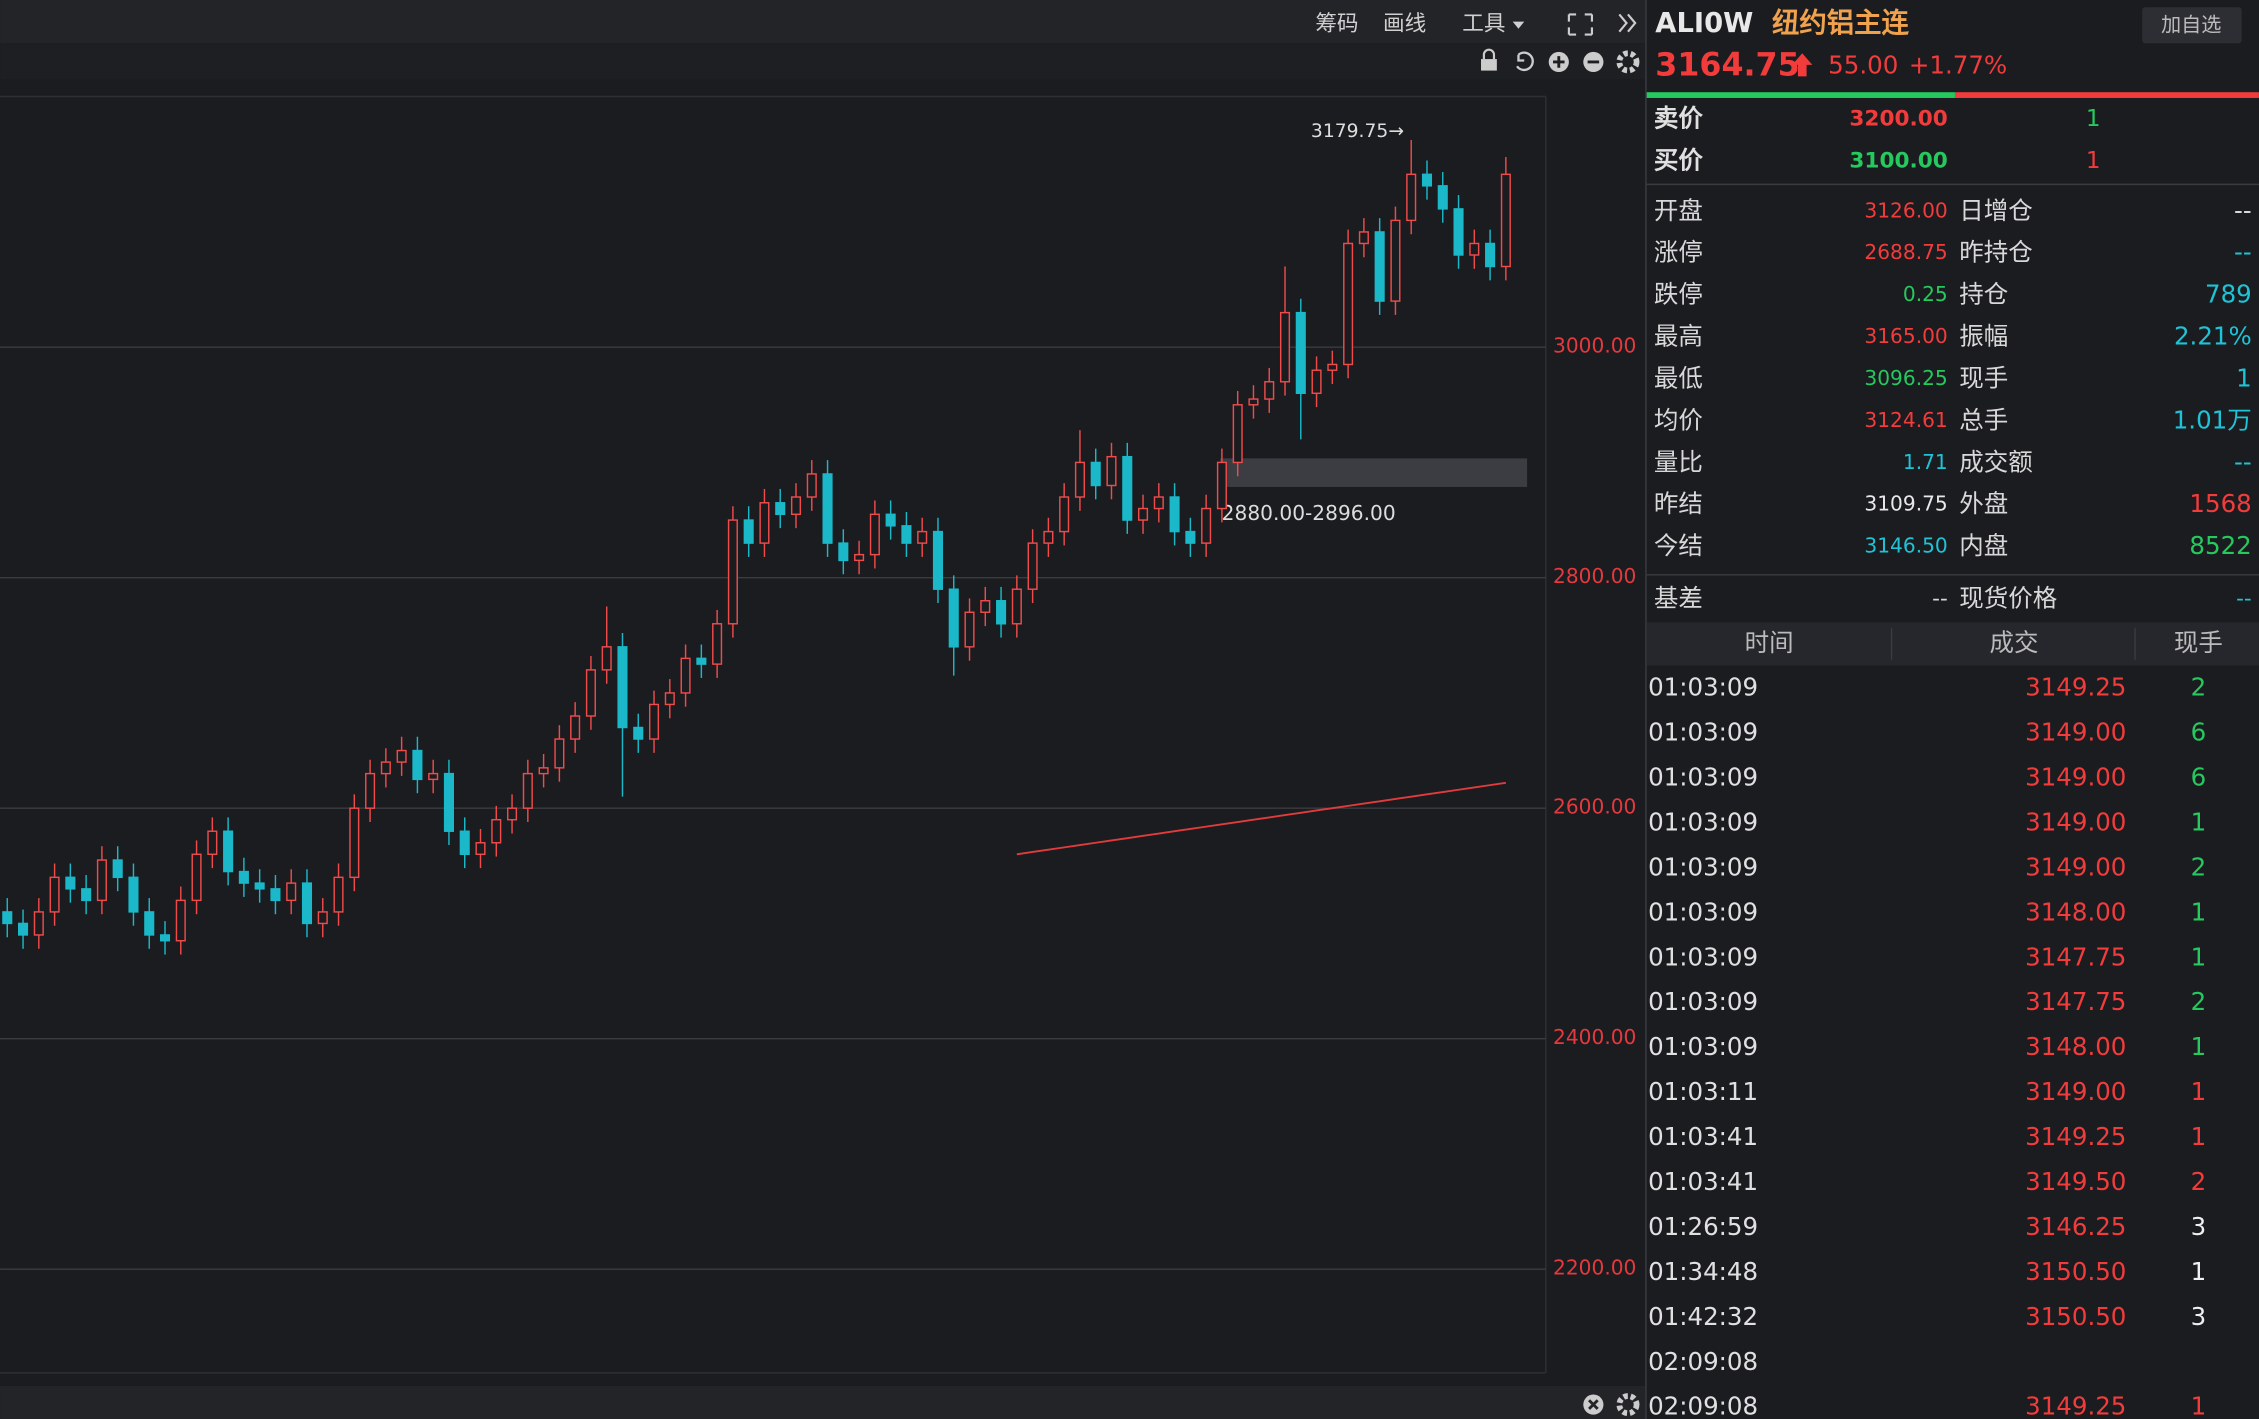  What do you see at coordinates (1525, 61) in the screenshot?
I see `undo-icon` at bounding box center [1525, 61].